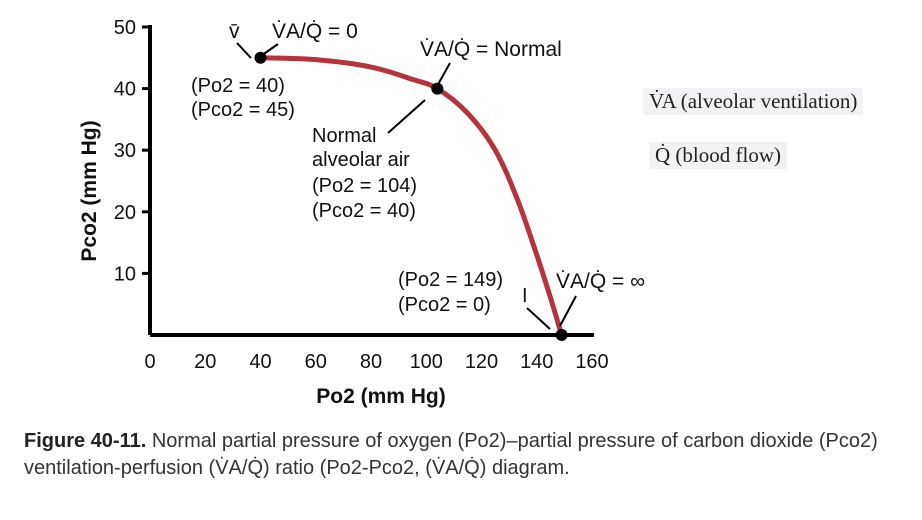 Image resolution: width=922 pixels, height=520 pixels. I want to click on leader-inspired-label, so click(538, 318).